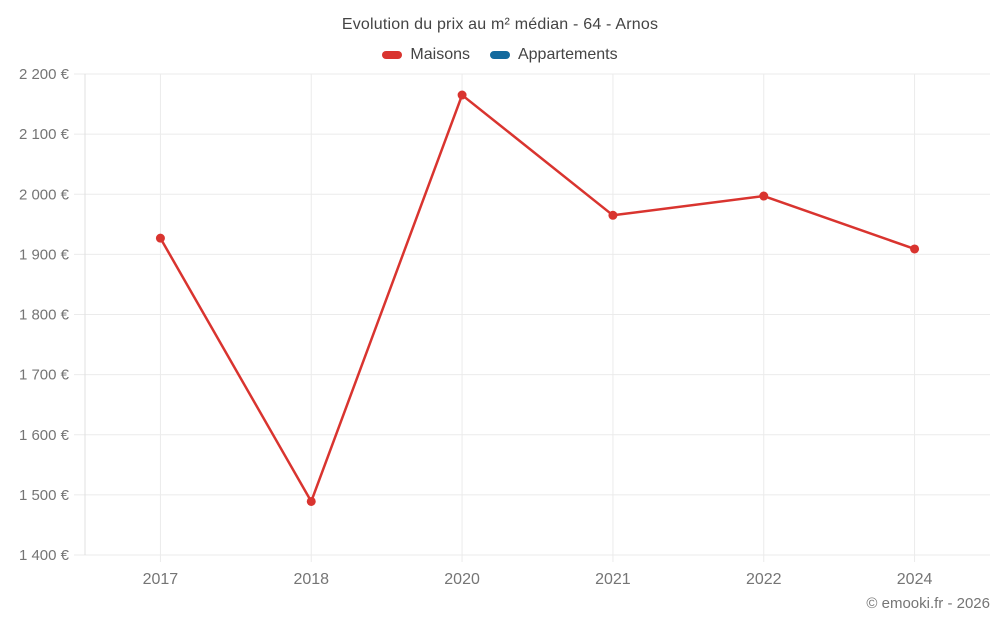 The image size is (1000, 625). What do you see at coordinates (440, 54) in the screenshot?
I see `legend-label-maisons: Maisons` at bounding box center [440, 54].